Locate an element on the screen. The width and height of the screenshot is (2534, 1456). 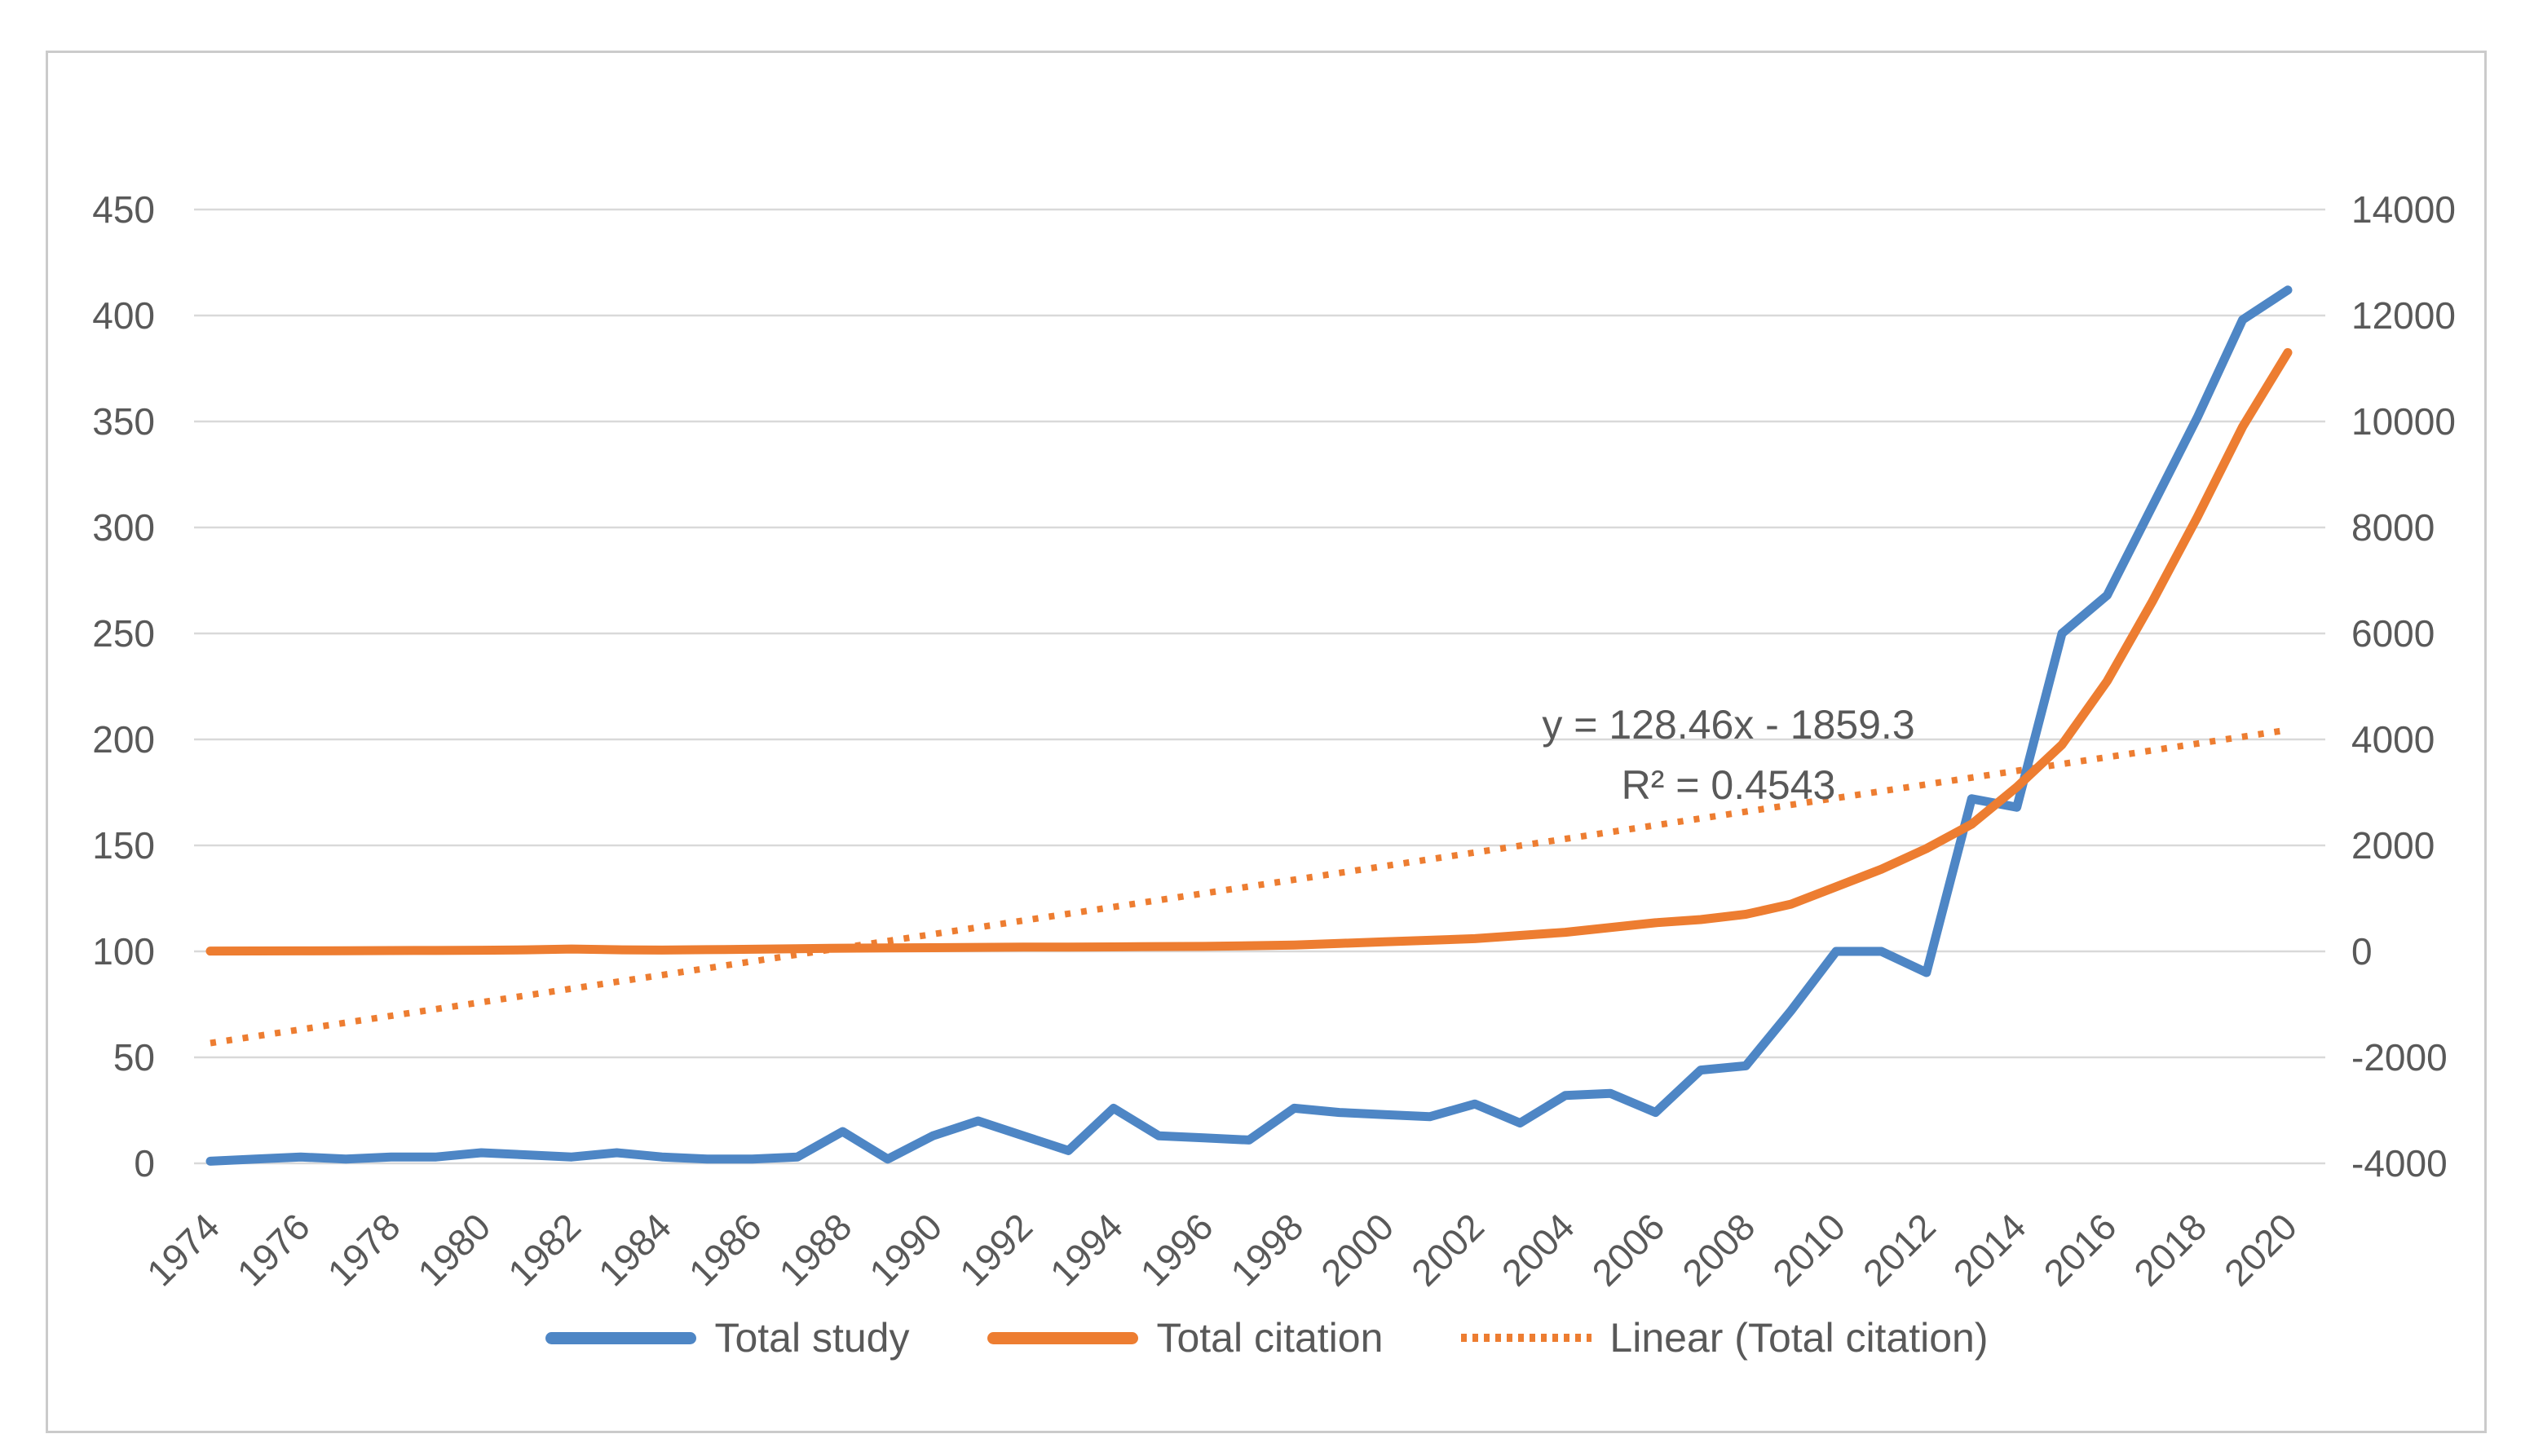
x-axis-tick-label: 2020 is located at coordinates (2260, 1249).